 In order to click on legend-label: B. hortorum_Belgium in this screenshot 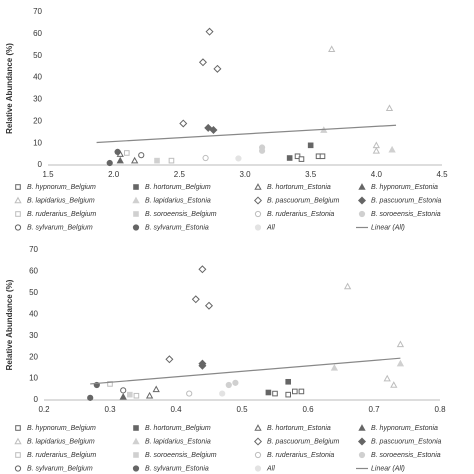, I will do `click(178, 428)`.